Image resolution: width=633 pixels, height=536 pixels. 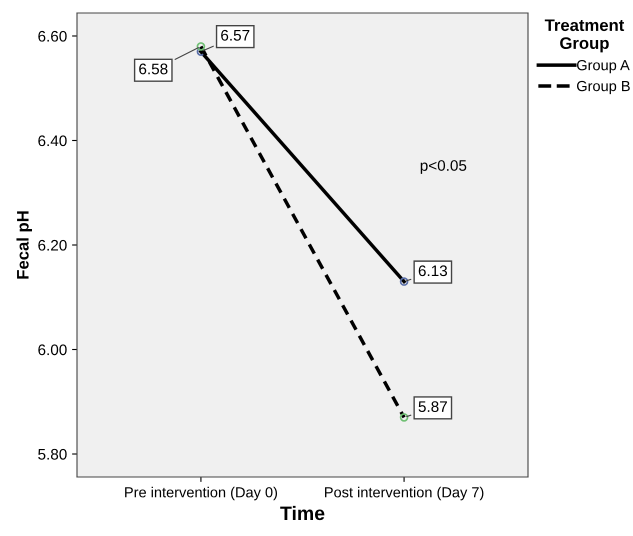 I want to click on y-tick-label: 5.80, so click(x=52, y=454).